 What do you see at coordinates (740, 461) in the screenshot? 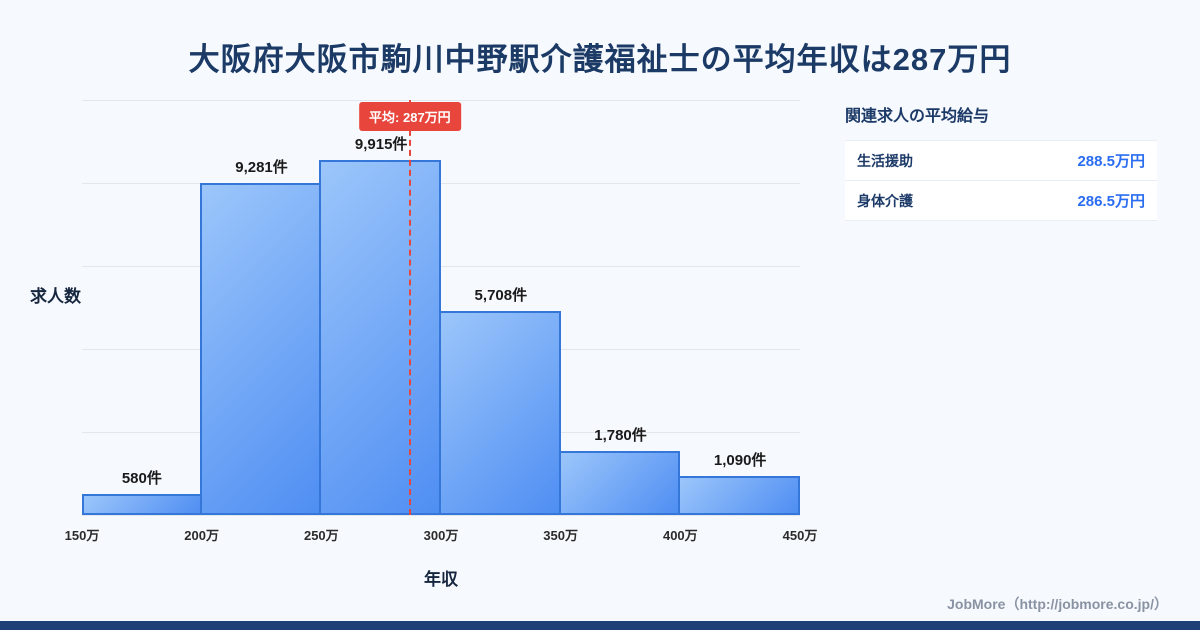
I see `bar-value-label: 1,090件` at bounding box center [740, 461].